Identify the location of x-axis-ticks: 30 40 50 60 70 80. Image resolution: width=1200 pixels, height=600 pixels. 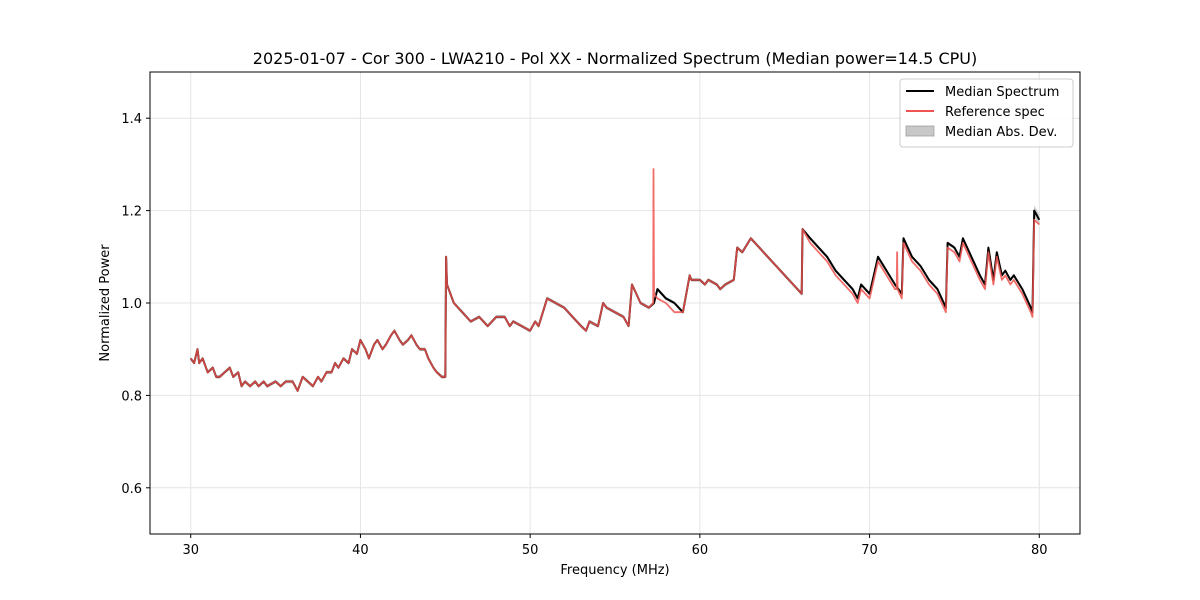
(615, 546).